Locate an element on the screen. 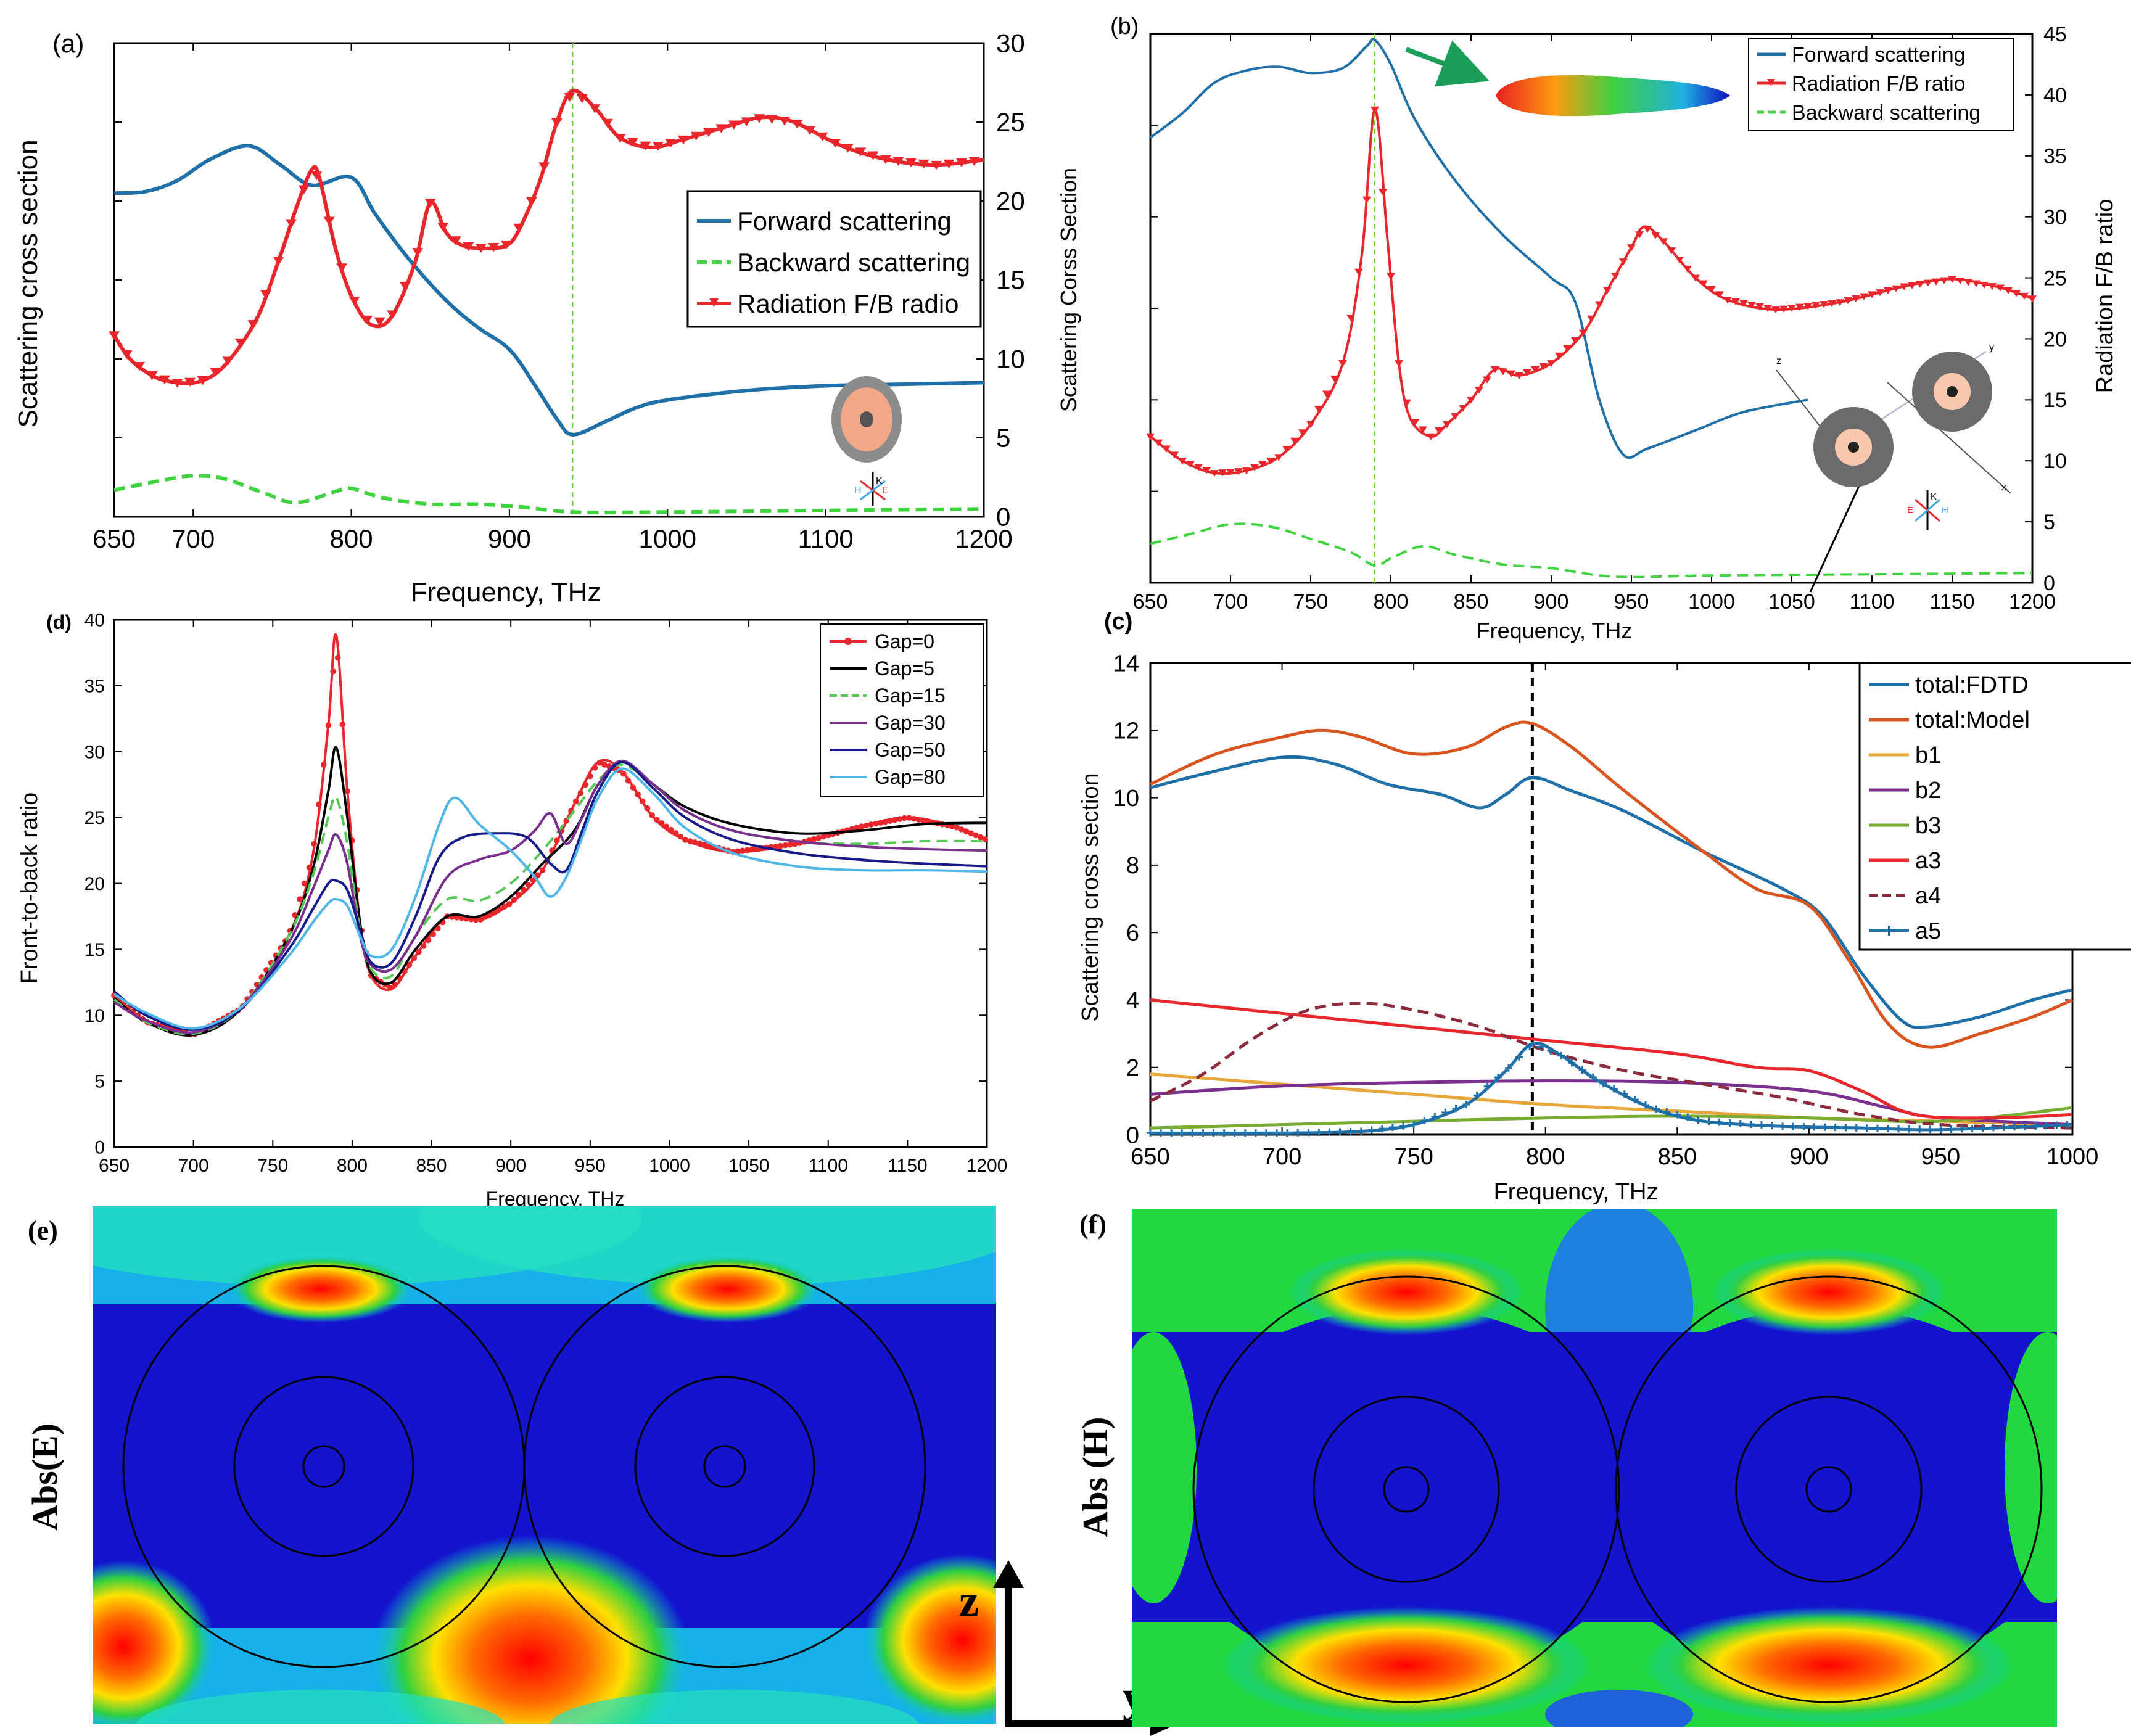  x-tick-label: 1000 is located at coordinates (669, 1166).